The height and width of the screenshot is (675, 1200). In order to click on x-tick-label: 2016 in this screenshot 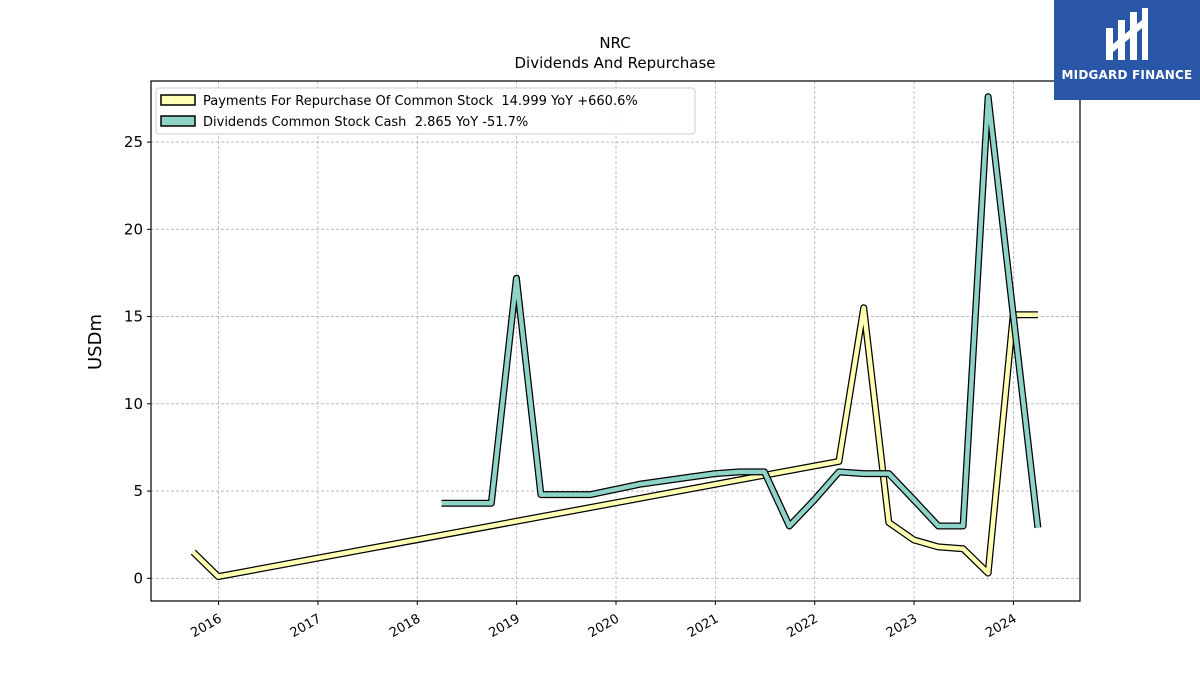, I will do `click(206, 626)`.